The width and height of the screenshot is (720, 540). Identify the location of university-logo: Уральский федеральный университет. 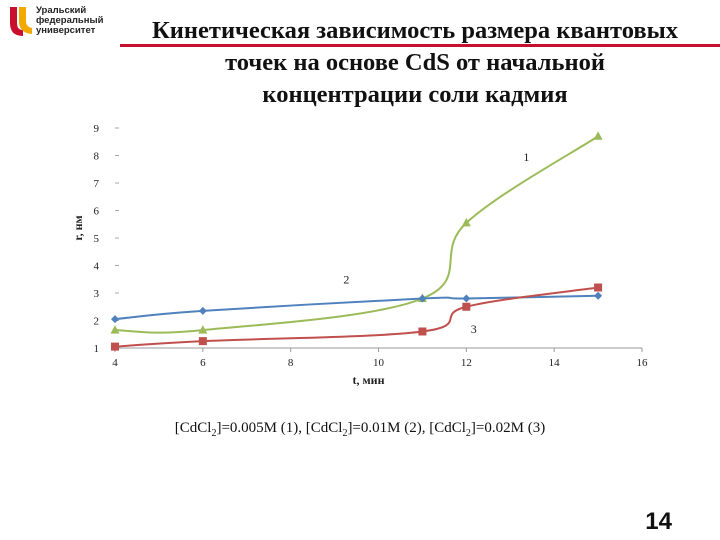
(73, 26).